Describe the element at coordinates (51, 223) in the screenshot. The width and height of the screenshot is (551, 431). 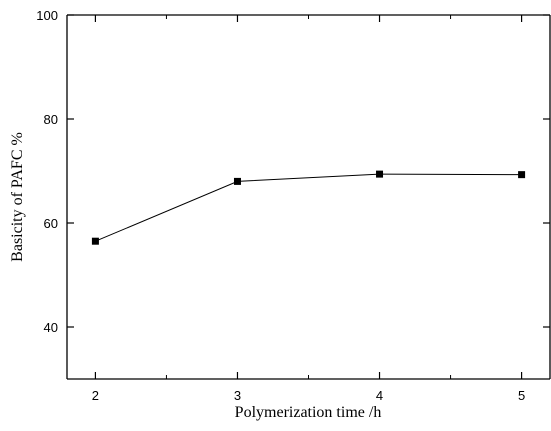
I see `y-tick-label: 60` at that location.